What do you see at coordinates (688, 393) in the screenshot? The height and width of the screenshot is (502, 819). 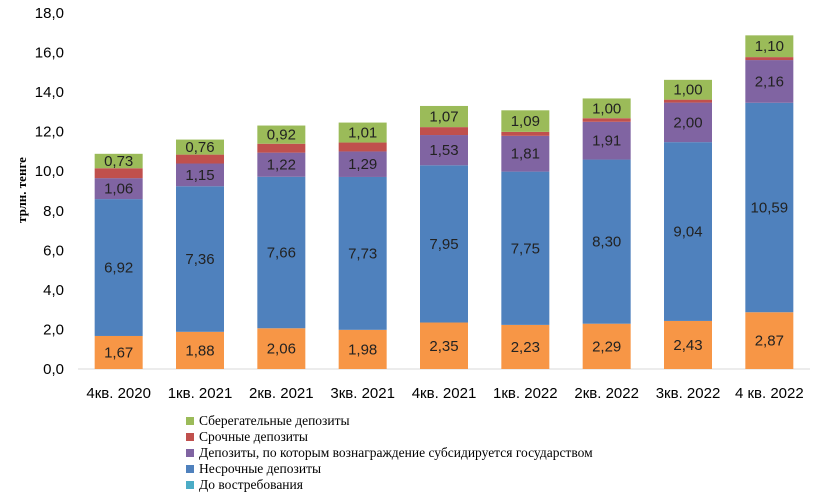 I see `x-tick-label: 3кв. 2022` at bounding box center [688, 393].